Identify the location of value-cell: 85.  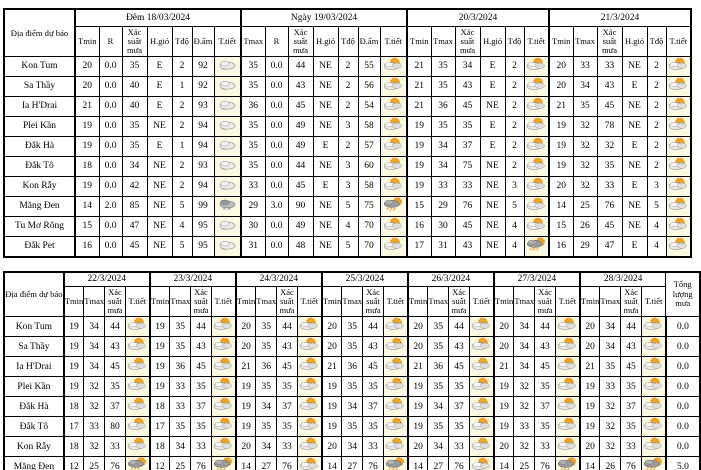
(134, 206).